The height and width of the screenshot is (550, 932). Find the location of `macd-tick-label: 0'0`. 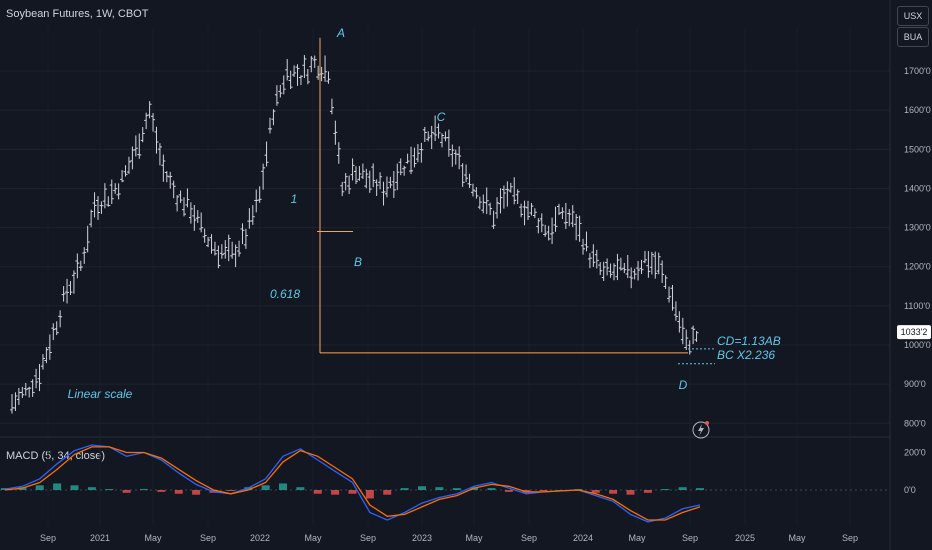

macd-tick-label: 0'0 is located at coordinates (910, 490).